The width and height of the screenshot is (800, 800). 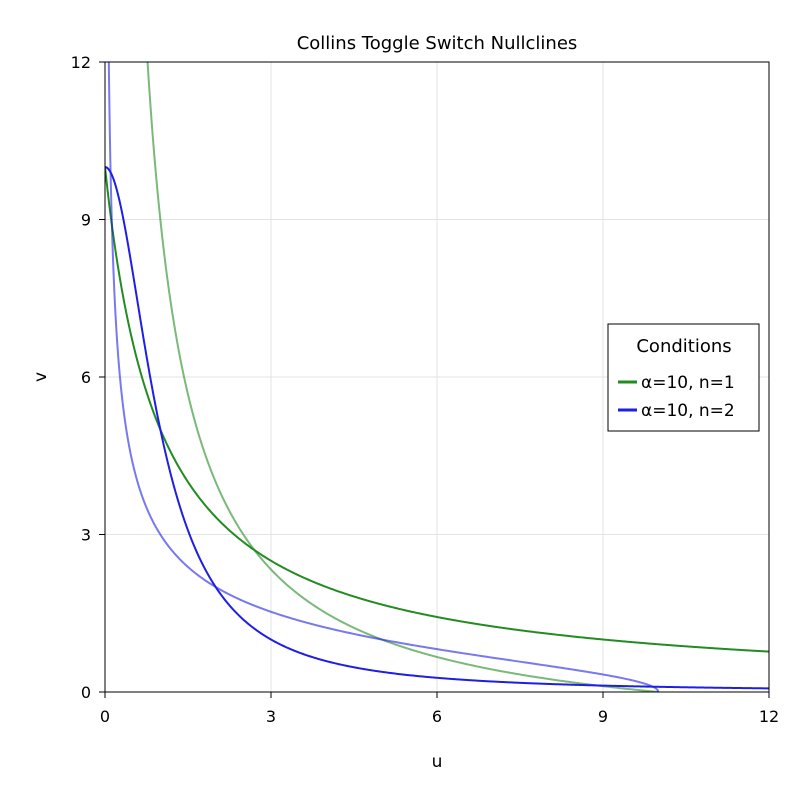 I want to click on x-tick-label: 3, so click(x=271, y=716).